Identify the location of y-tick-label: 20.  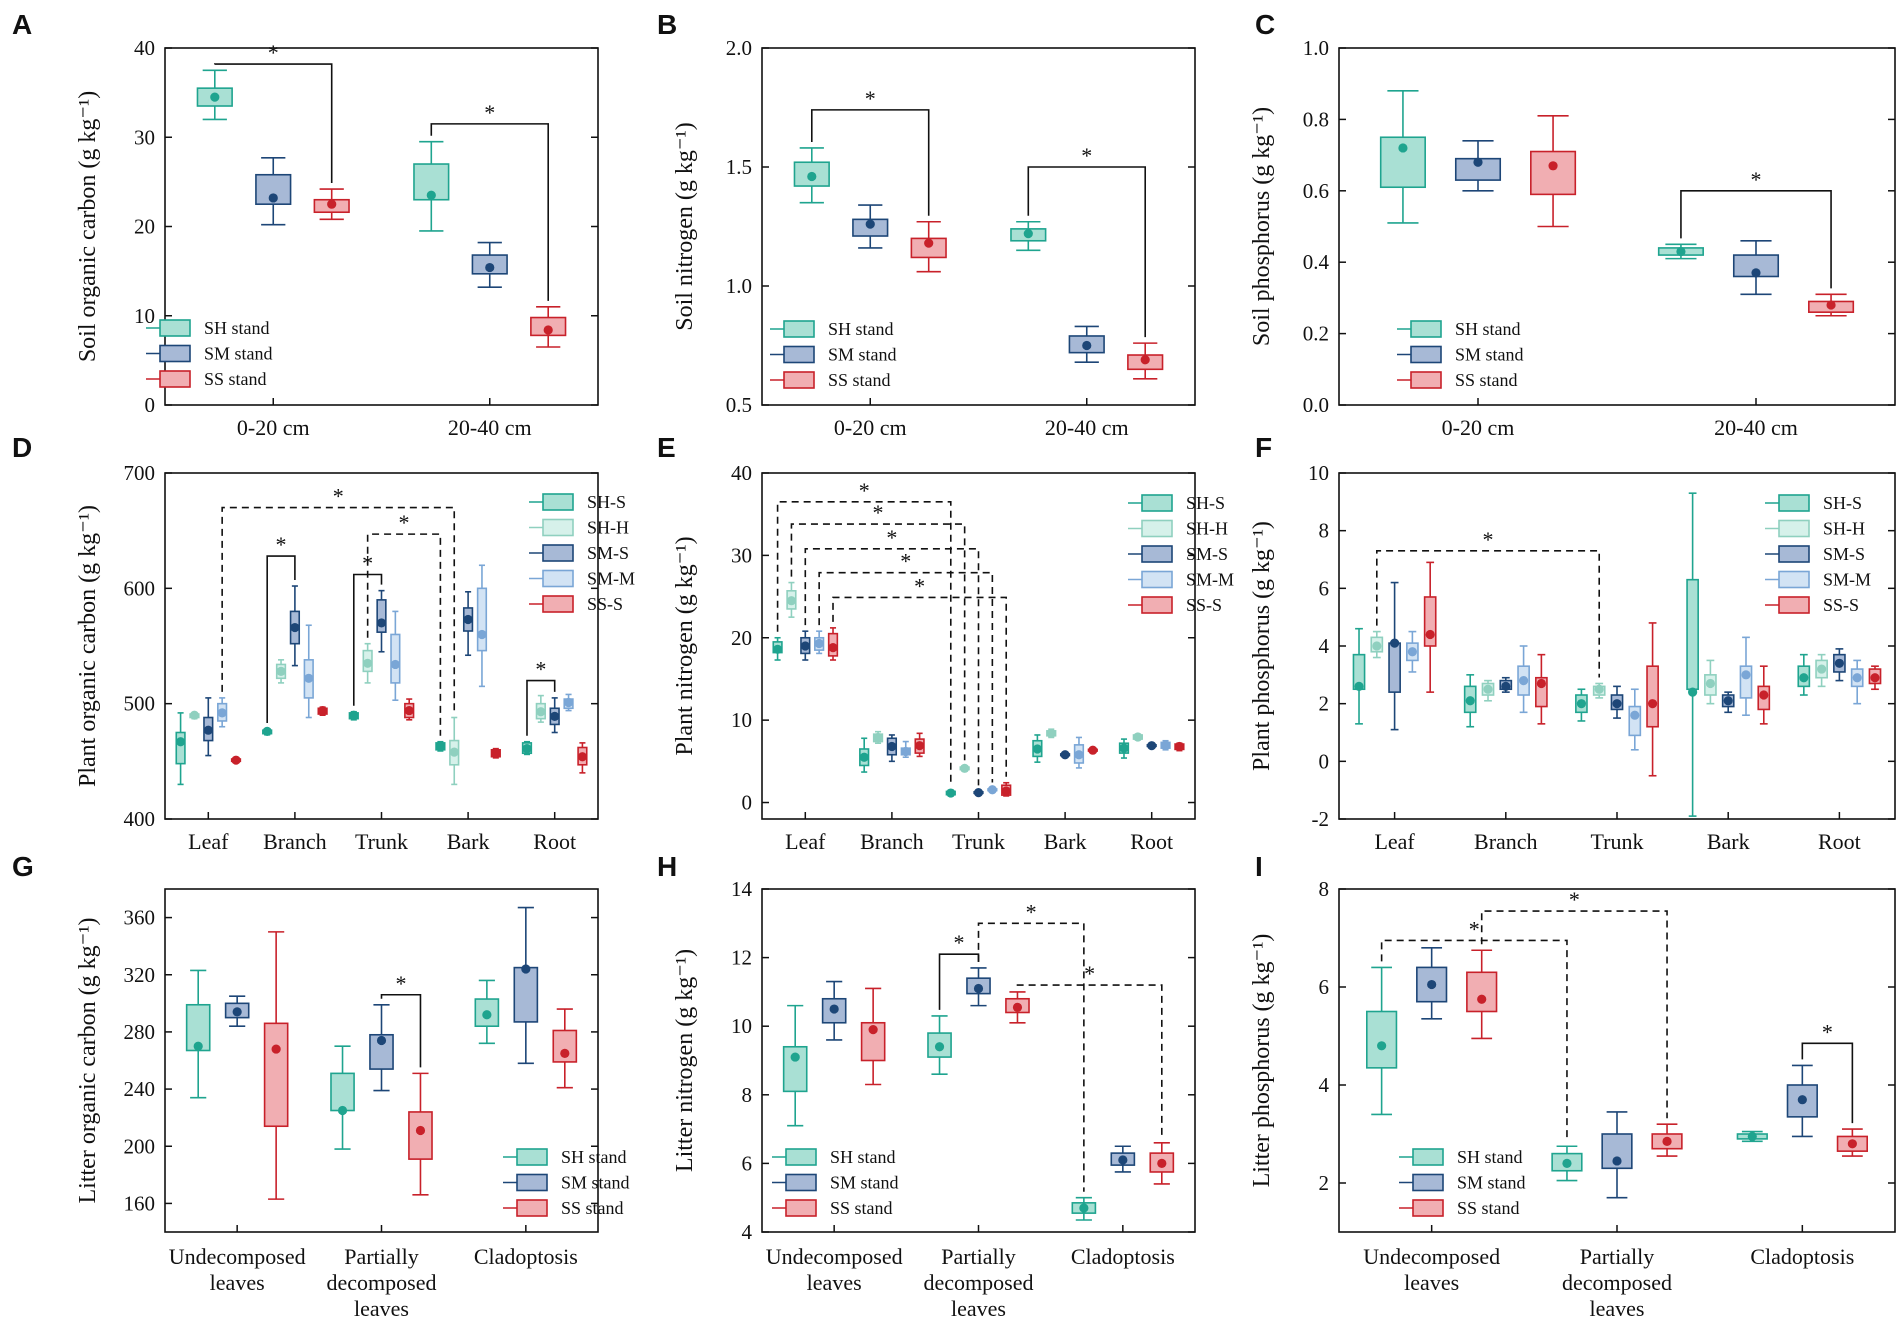
(144, 227).